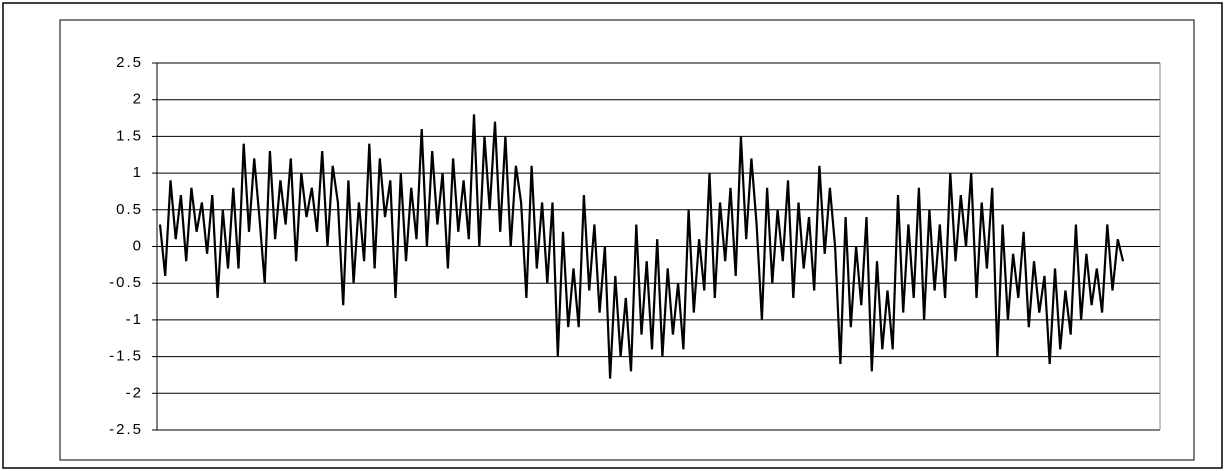 The image size is (1226, 471). I want to click on y-tick-label: -2, so click(134, 392).